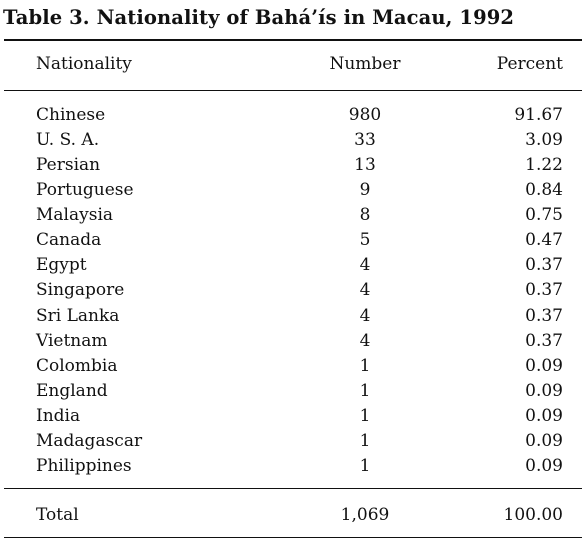 This screenshot has height=543, width=587. Describe the element at coordinates (365, 64) in the screenshot. I see `header-number: Number` at that location.